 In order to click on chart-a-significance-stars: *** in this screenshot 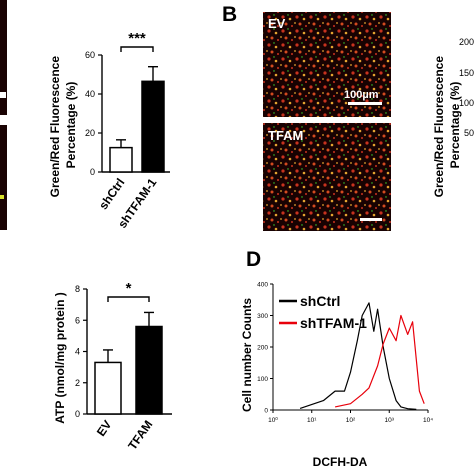, I will do `click(137, 38)`.